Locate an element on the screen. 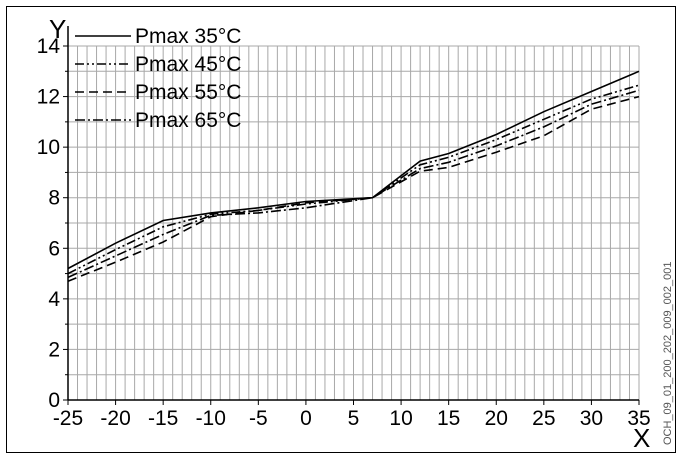 The image size is (682, 459). y-tick-label: 8 is located at coordinates (54, 198).